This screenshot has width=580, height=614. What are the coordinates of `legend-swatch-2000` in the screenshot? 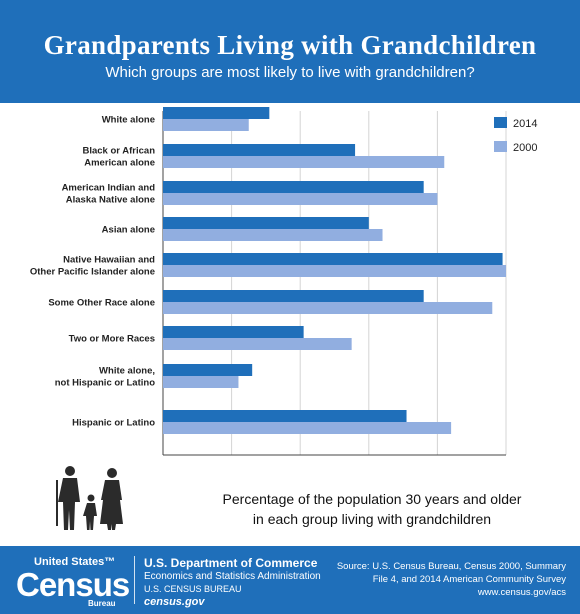 It's located at (500, 146).